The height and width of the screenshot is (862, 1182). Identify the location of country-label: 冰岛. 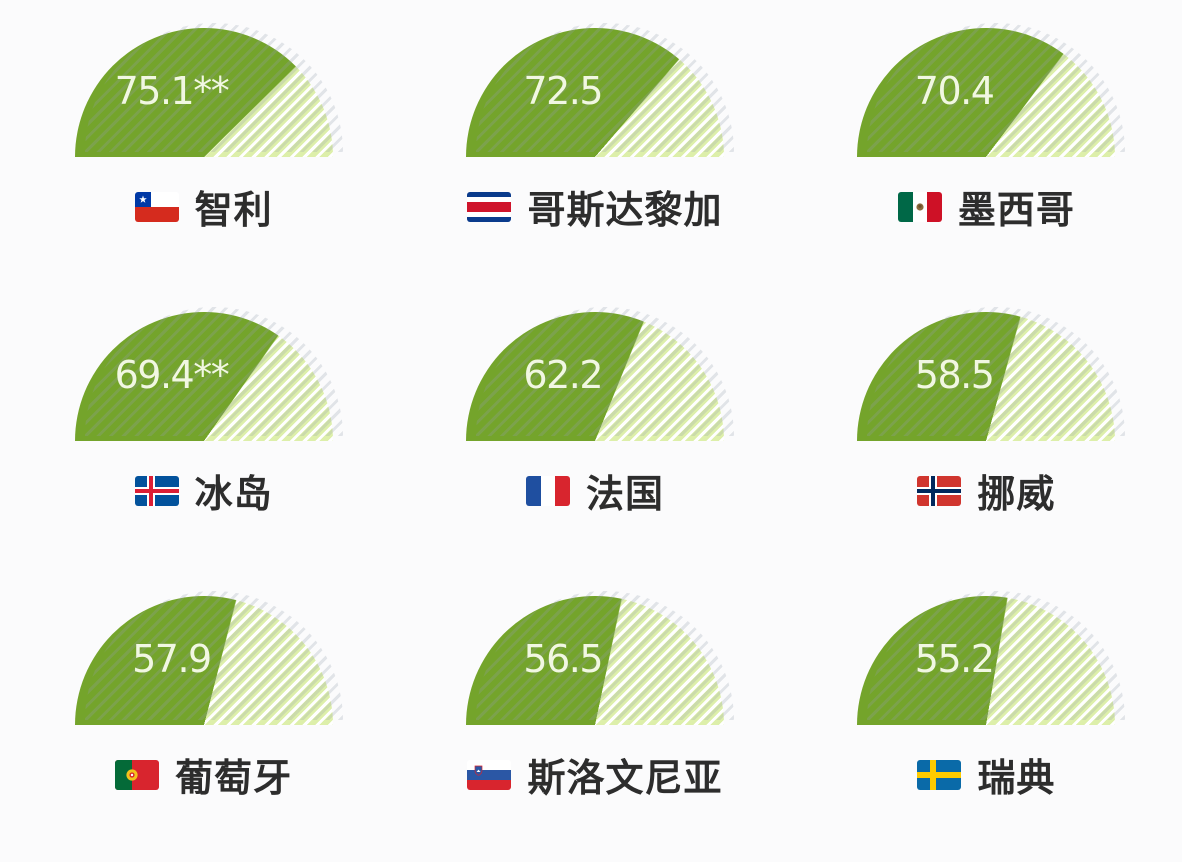
(203, 490).